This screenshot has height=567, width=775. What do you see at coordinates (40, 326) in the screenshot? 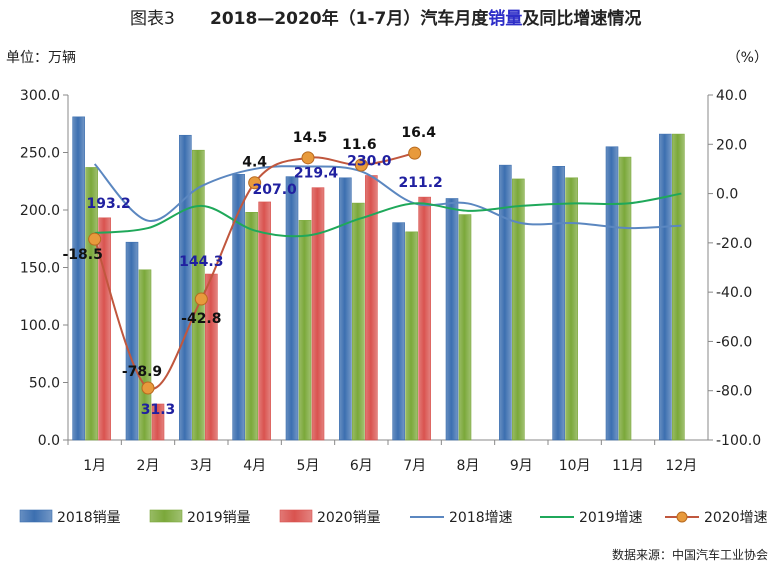
I see `left-tick-label: 100.0` at bounding box center [40, 326].